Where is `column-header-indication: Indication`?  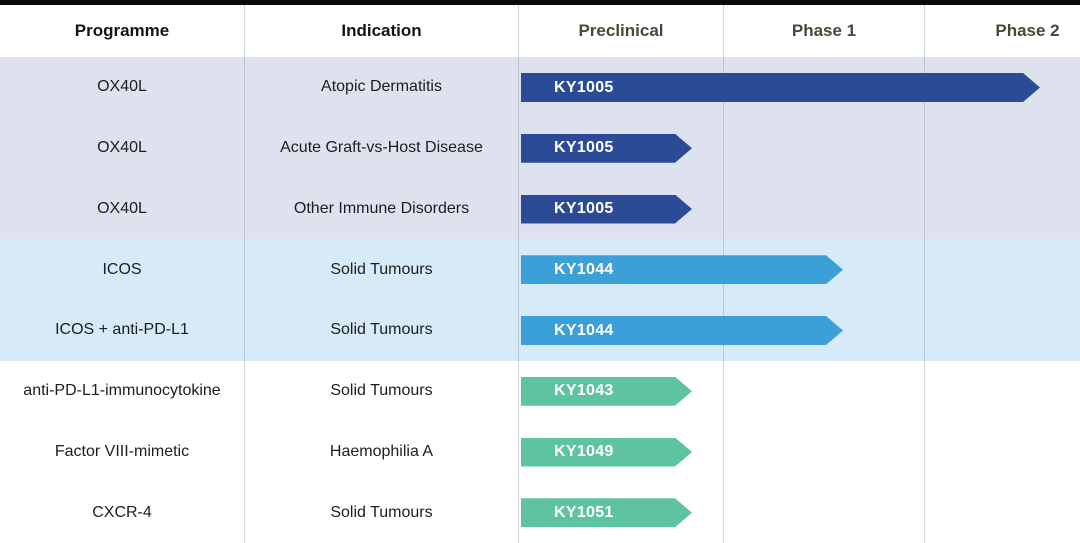 column-header-indication: Indication is located at coordinates (382, 31).